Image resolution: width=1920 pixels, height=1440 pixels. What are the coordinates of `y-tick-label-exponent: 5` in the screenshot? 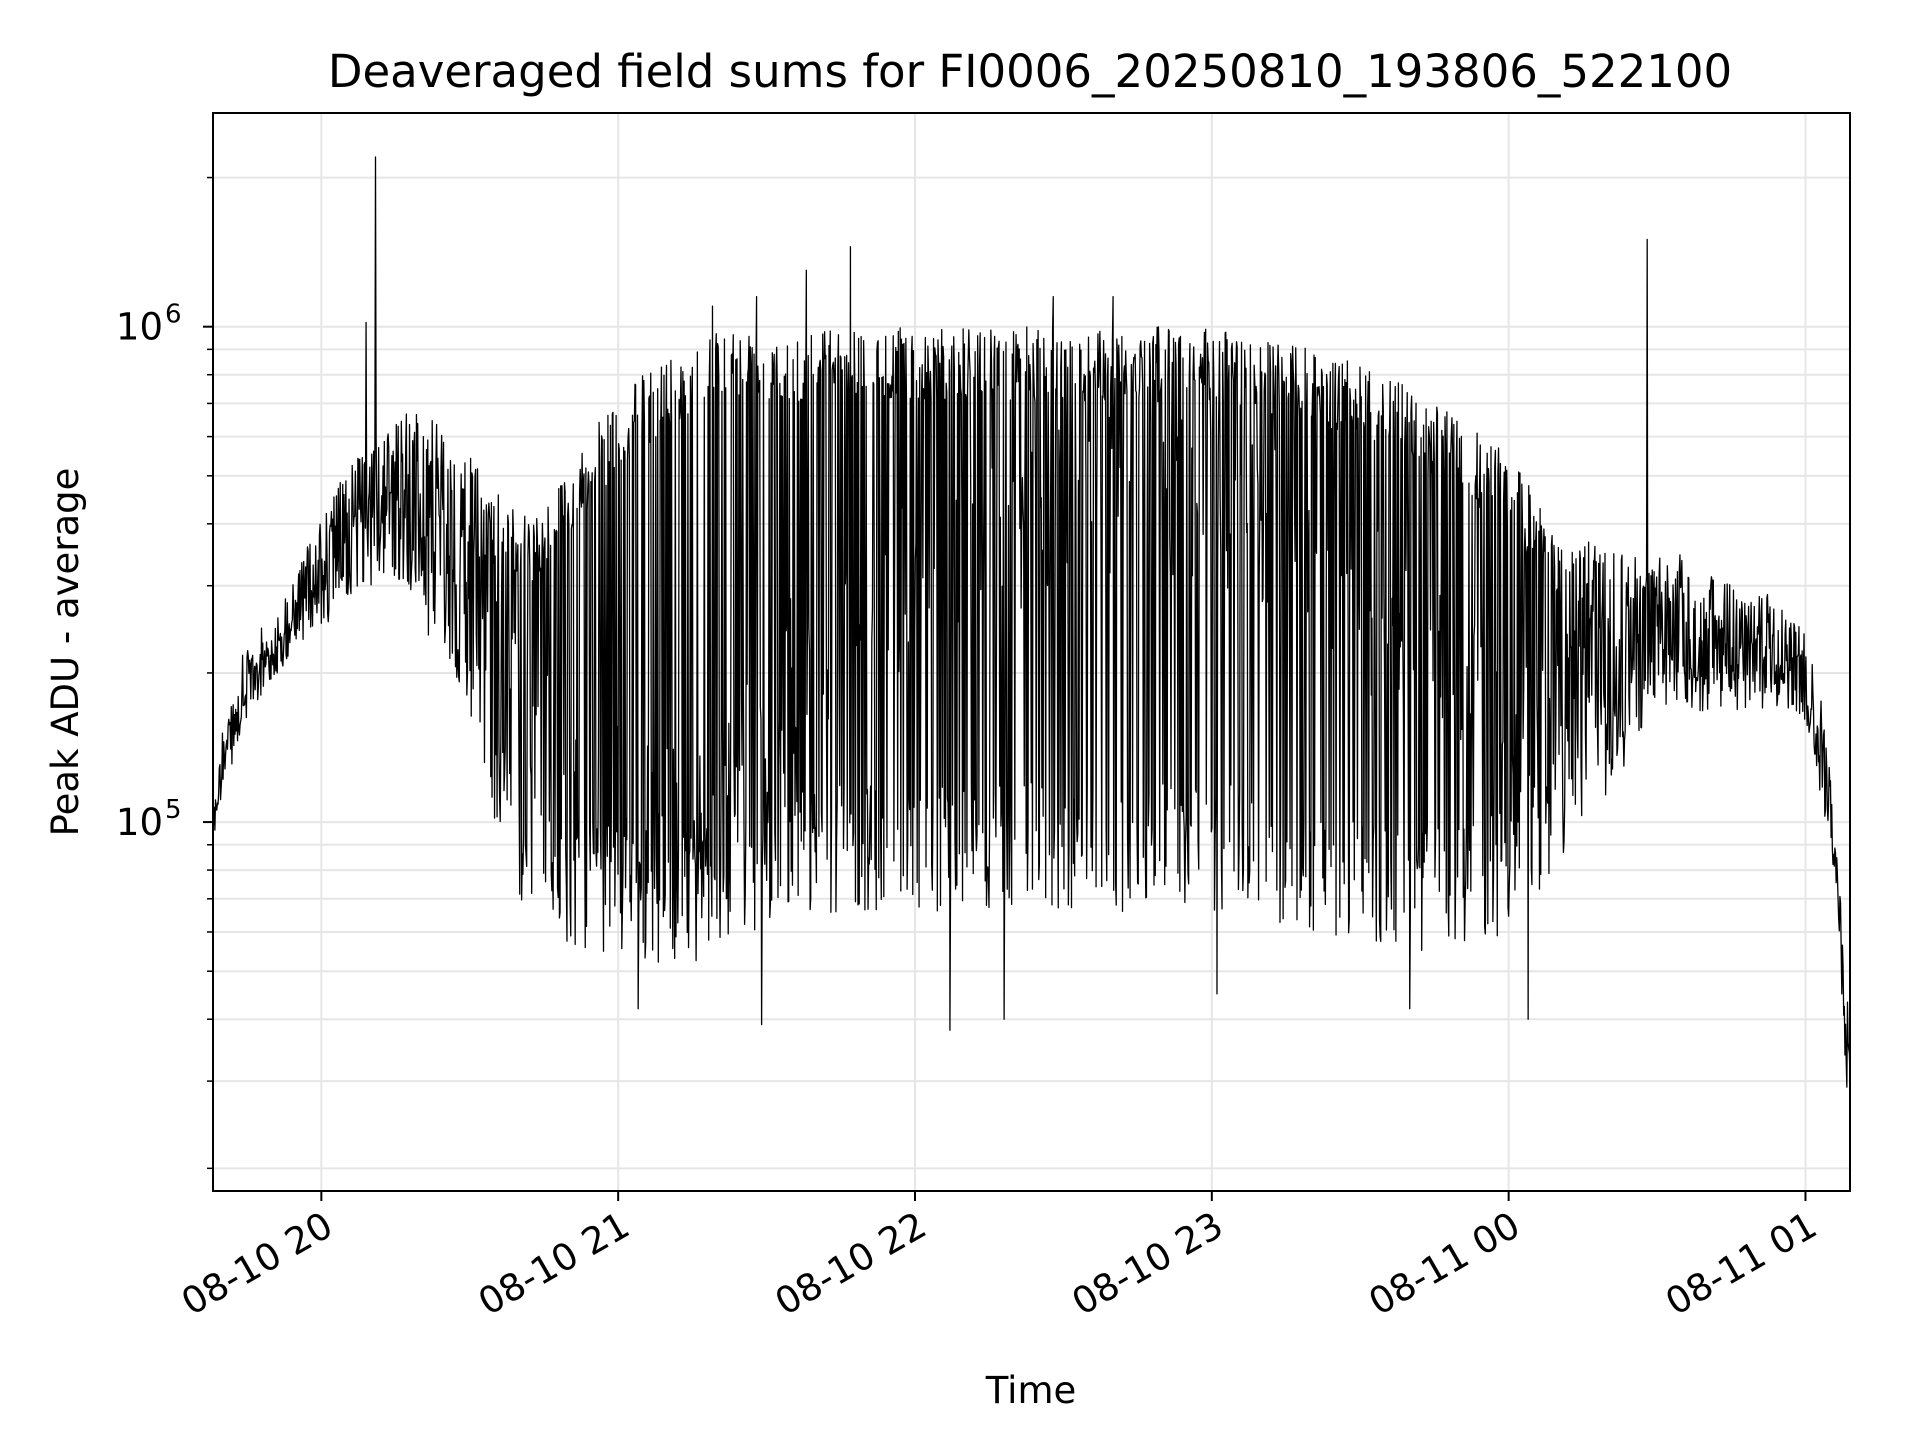 It's located at (173, 810).